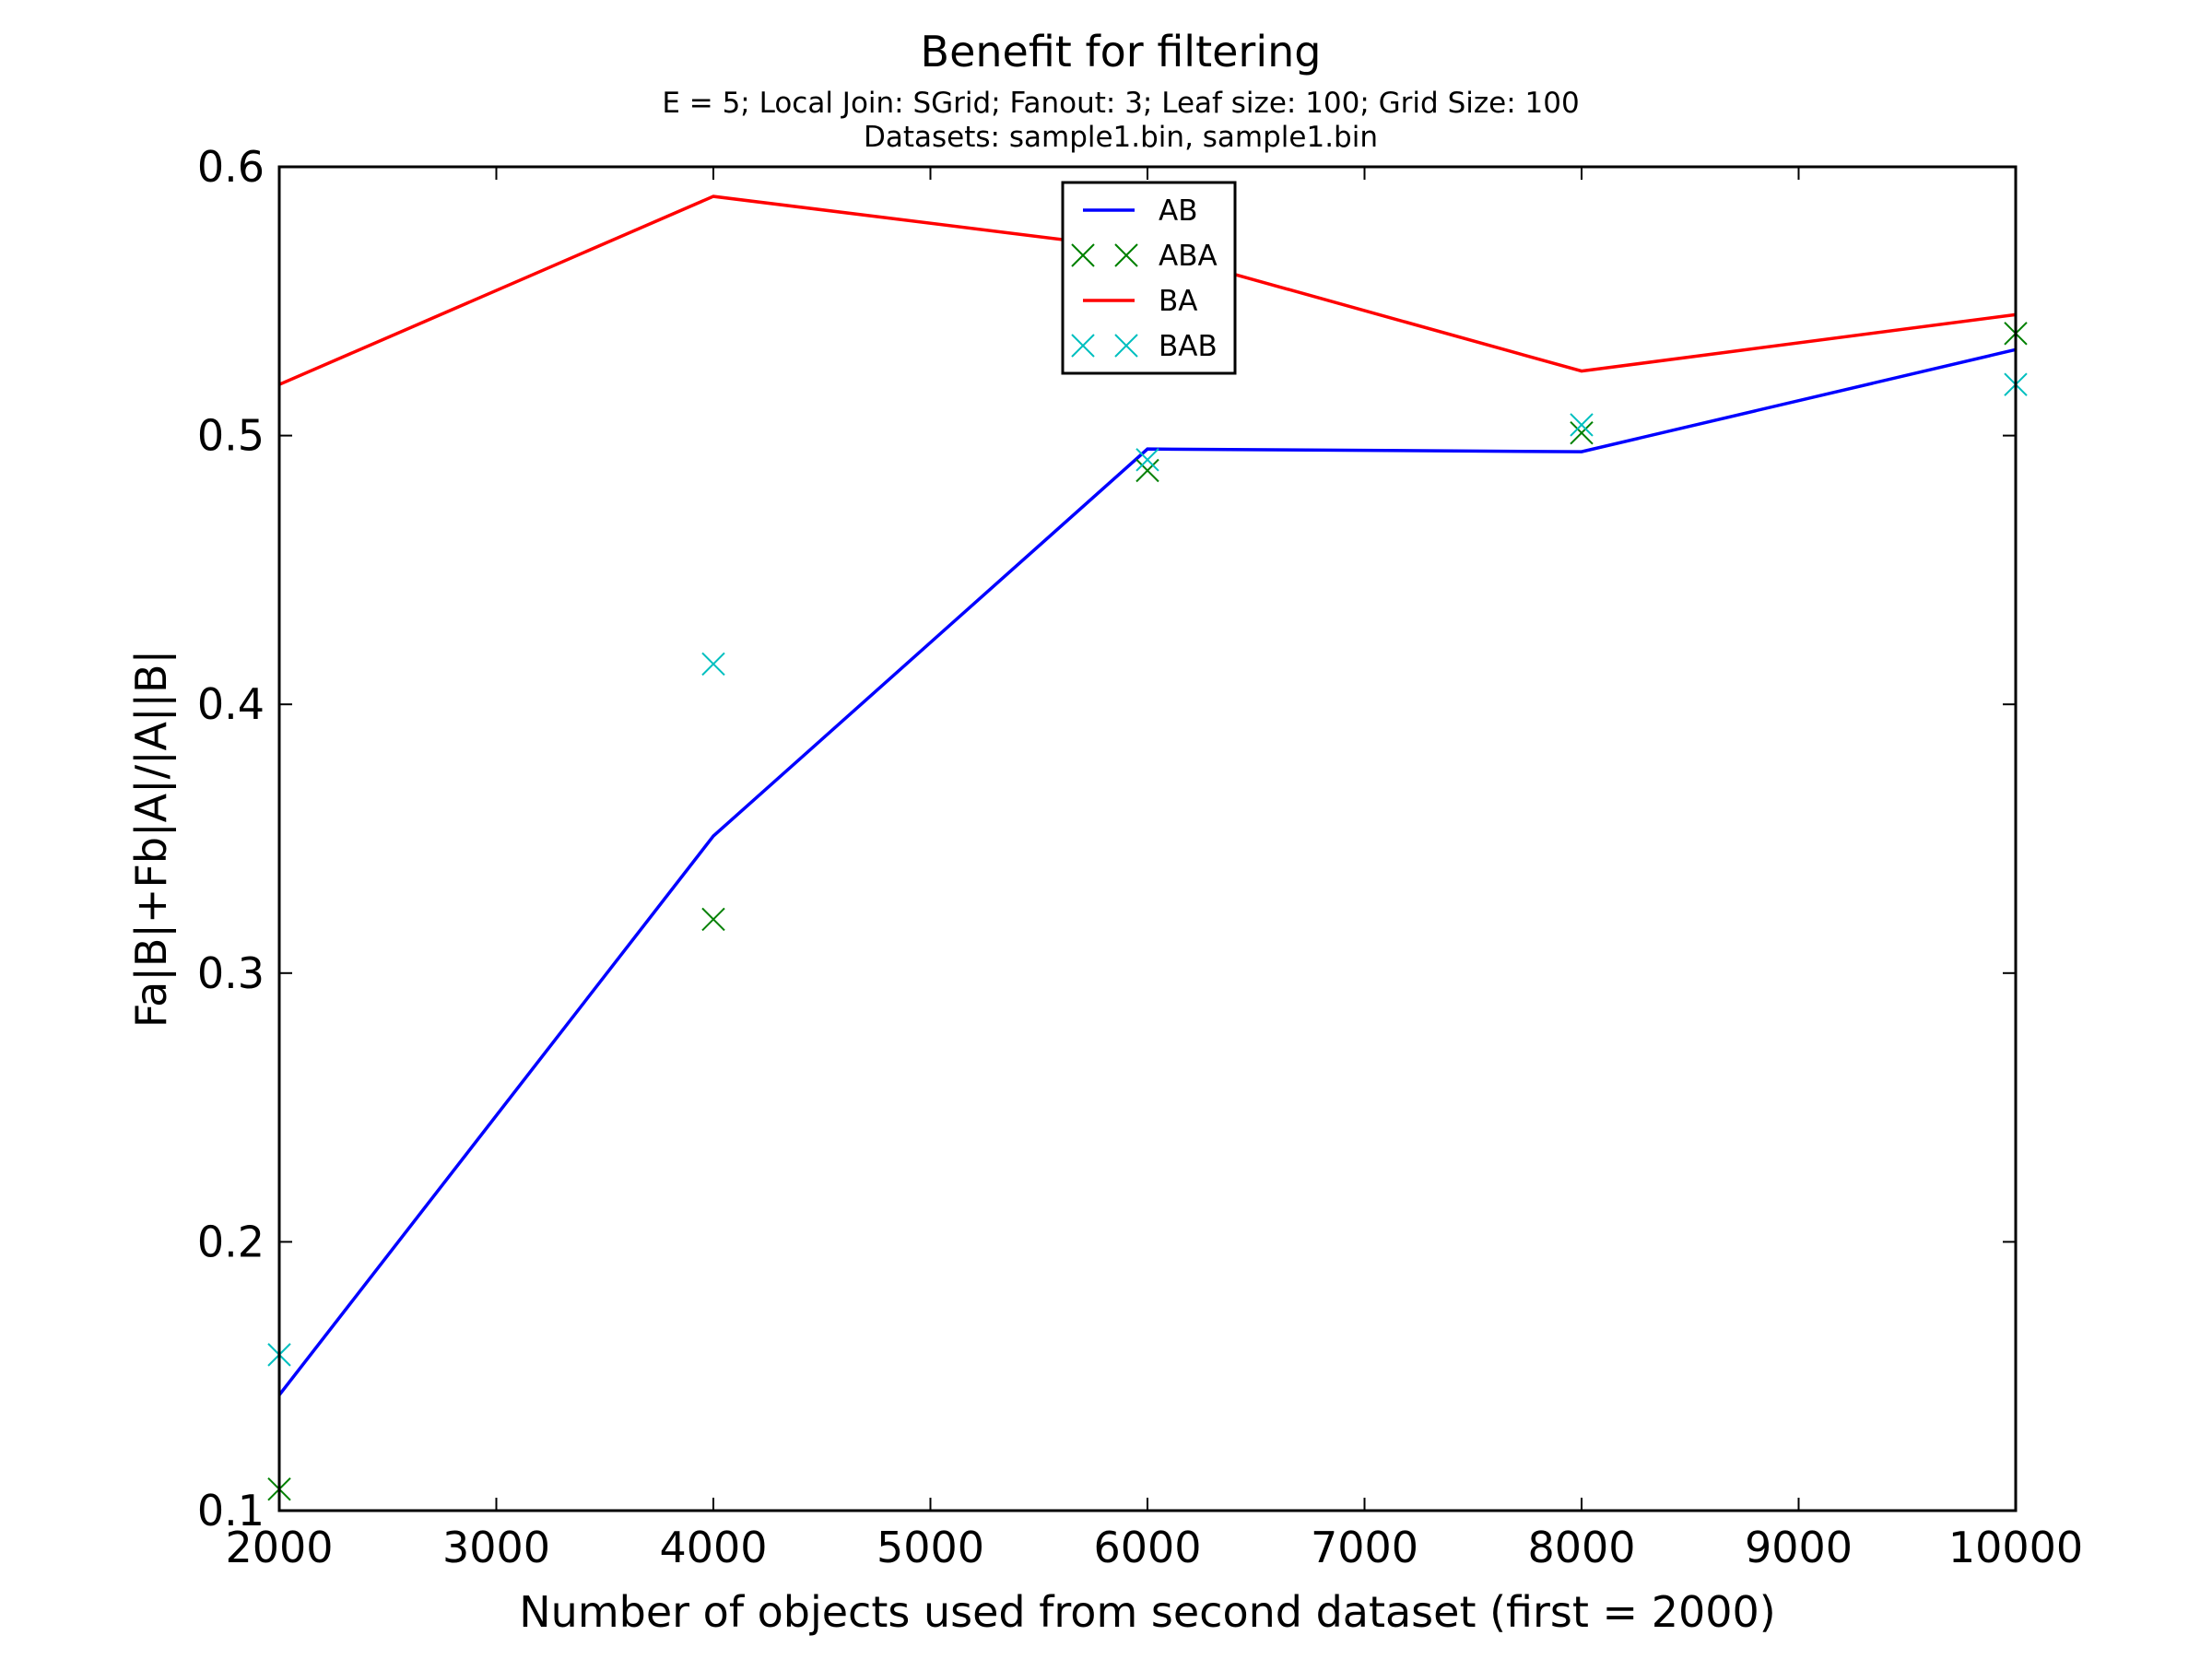 Image resolution: width=2212 pixels, height=1659 pixels. What do you see at coordinates (2015, 1547) in the screenshot?
I see `x-tick-label: 10000` at bounding box center [2015, 1547].